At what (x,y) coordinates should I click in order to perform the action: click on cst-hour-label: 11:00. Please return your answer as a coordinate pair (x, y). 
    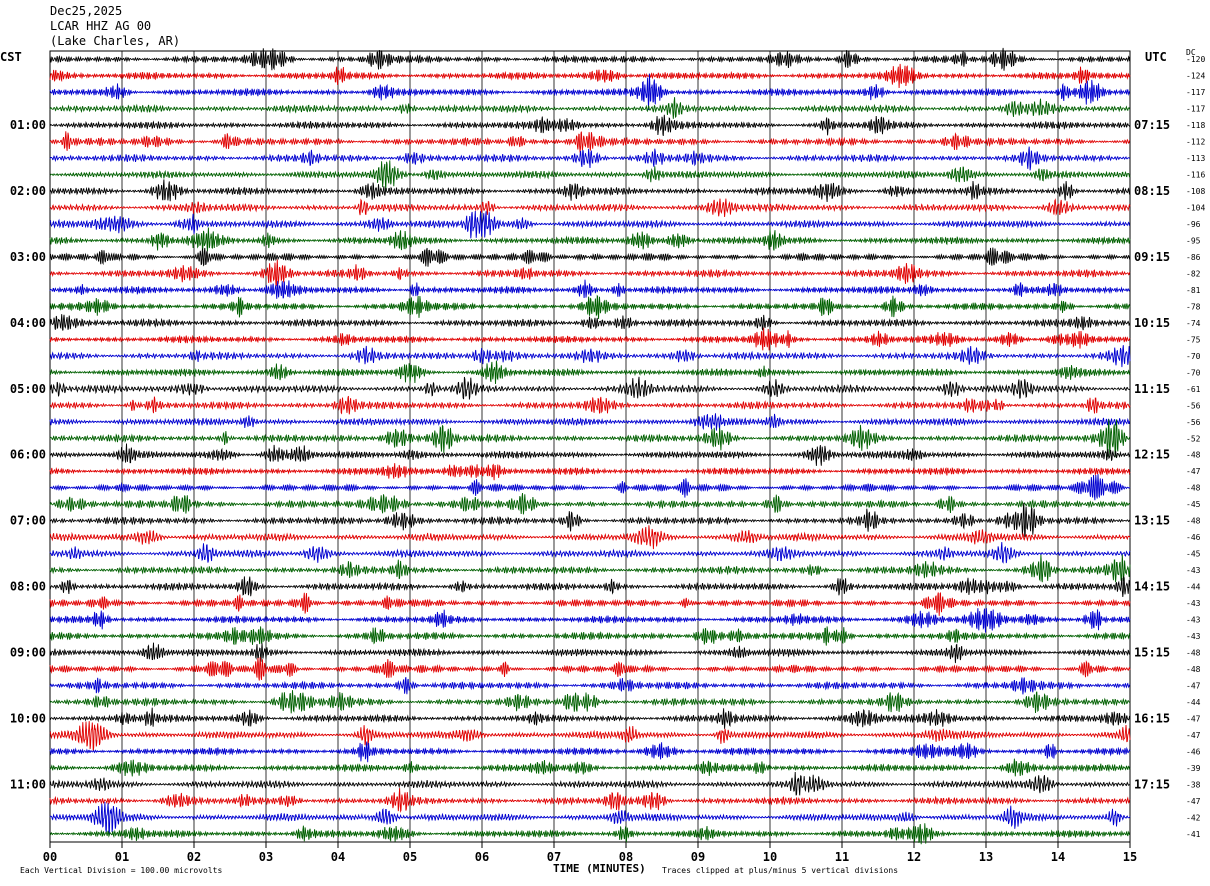
    Looking at the image, I should click on (28, 784).